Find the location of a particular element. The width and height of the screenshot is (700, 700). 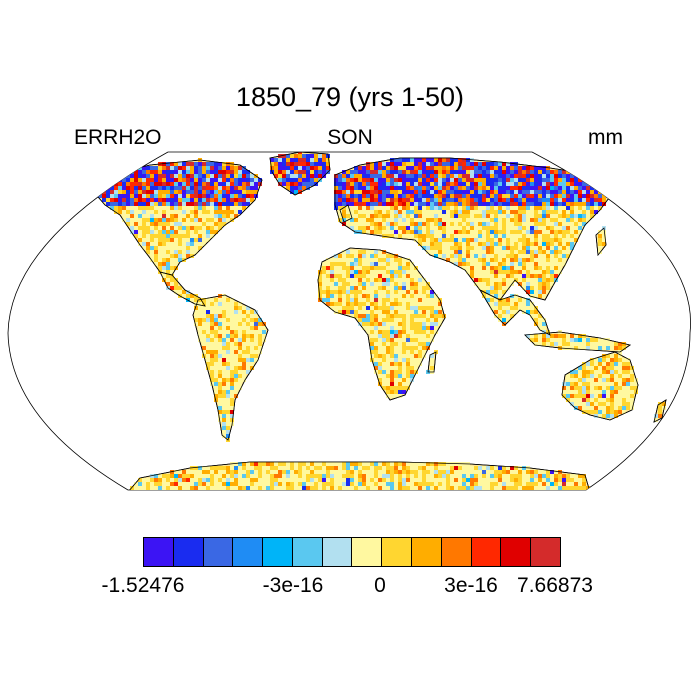

australia-coastline is located at coordinates (600, 386).